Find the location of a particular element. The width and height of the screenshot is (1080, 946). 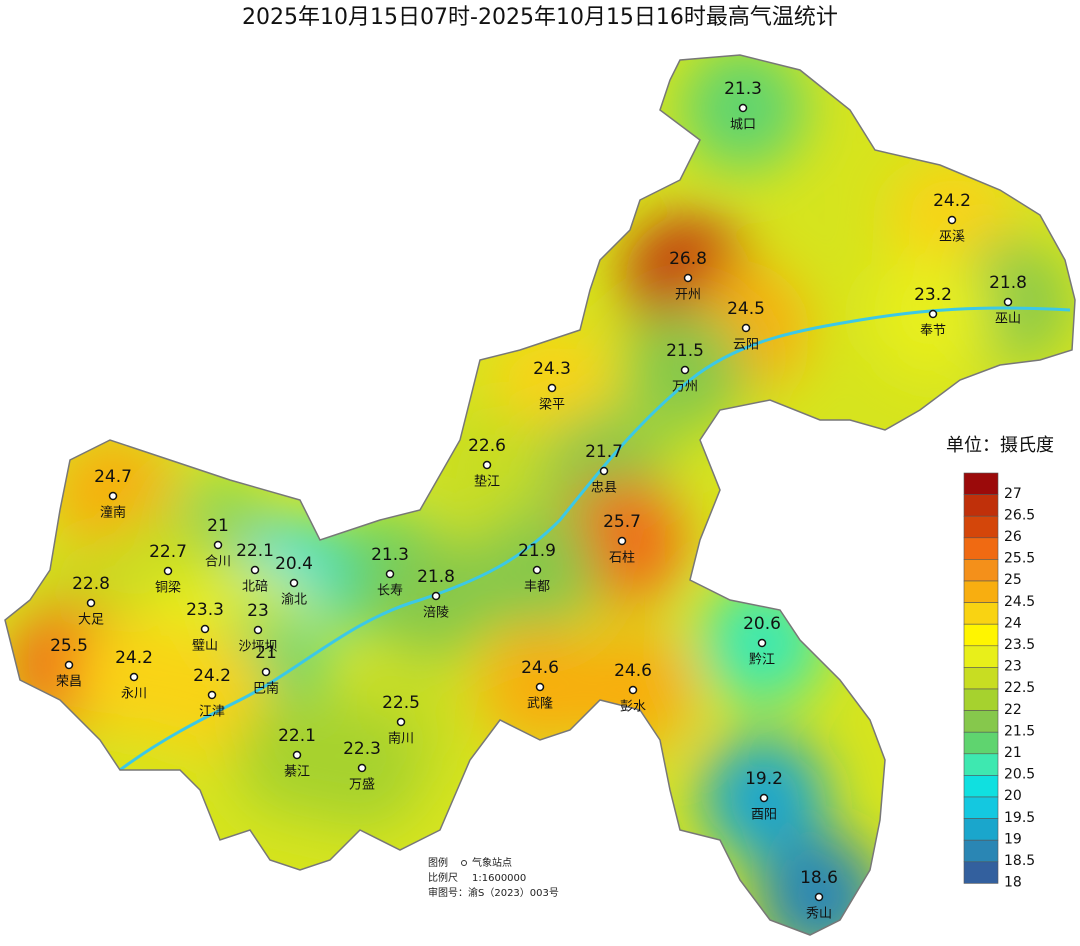

station-value: 22.5 is located at coordinates (401, 703).